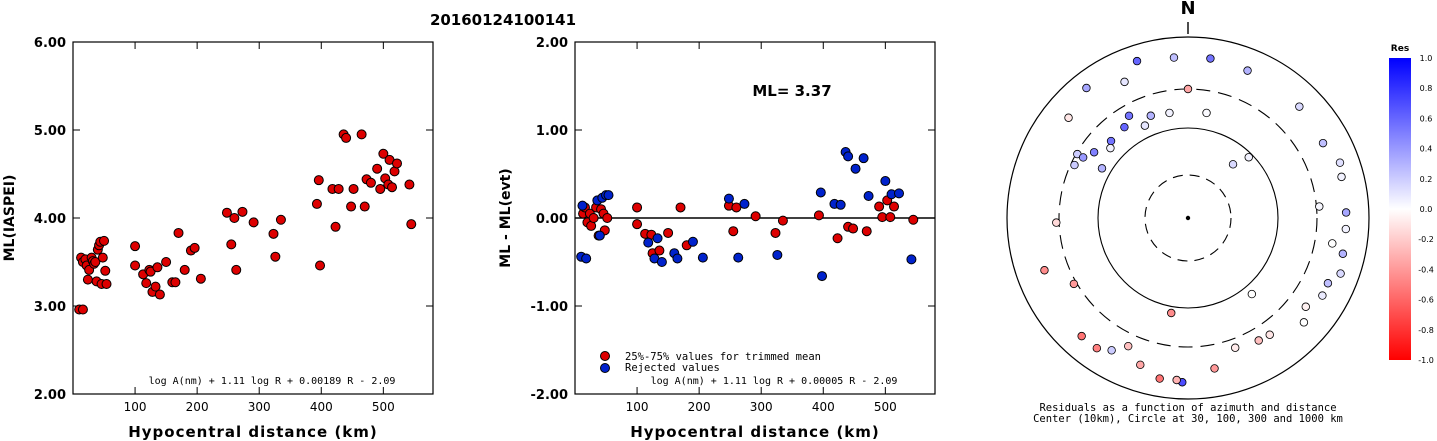 The width and height of the screenshot is (1437, 441). I want to click on colorbar-tick-label: 0.4, so click(1426, 149).